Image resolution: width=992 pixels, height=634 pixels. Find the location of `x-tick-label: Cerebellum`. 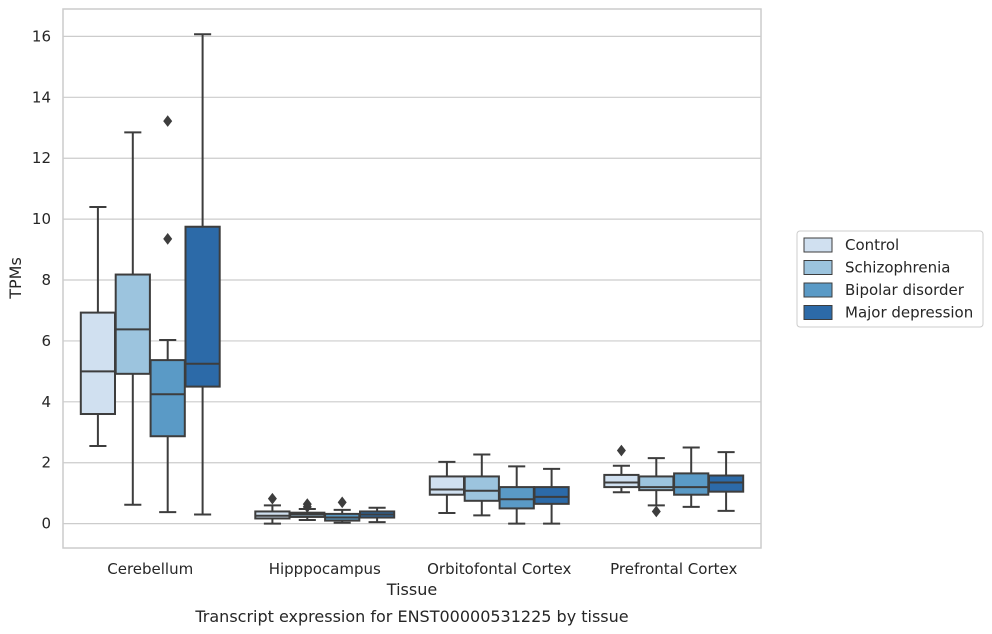

x-tick-label: Cerebellum is located at coordinates (150, 569).